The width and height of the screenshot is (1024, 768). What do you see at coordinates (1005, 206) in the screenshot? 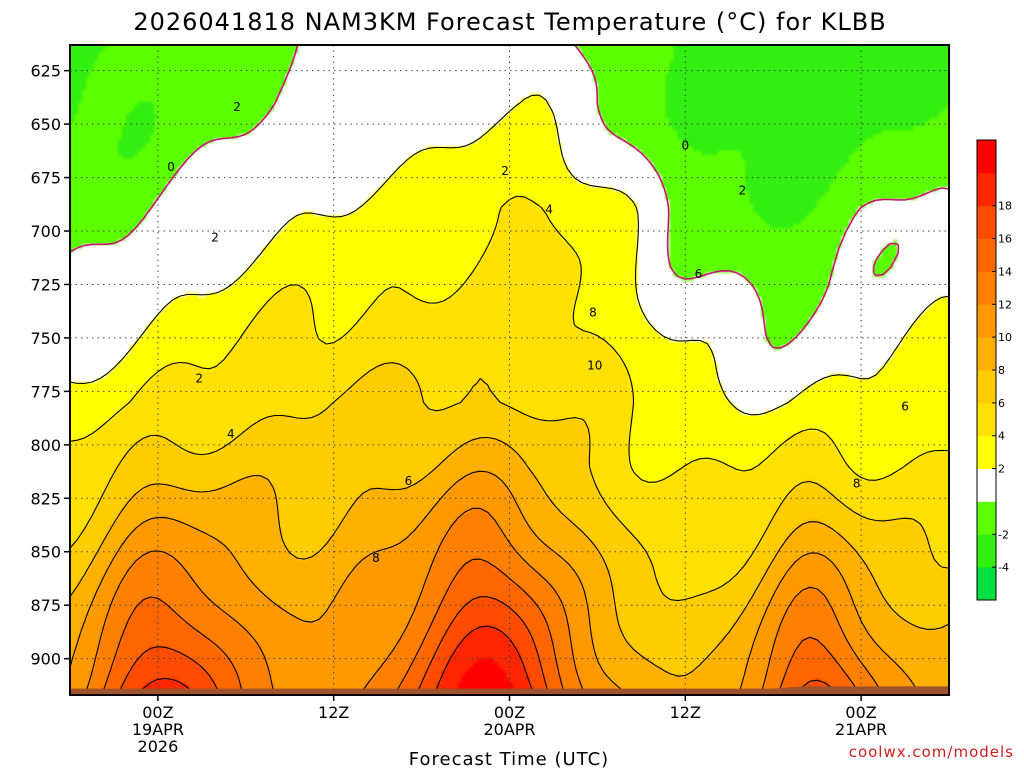
I see `colorbar-label: 18` at bounding box center [1005, 206].